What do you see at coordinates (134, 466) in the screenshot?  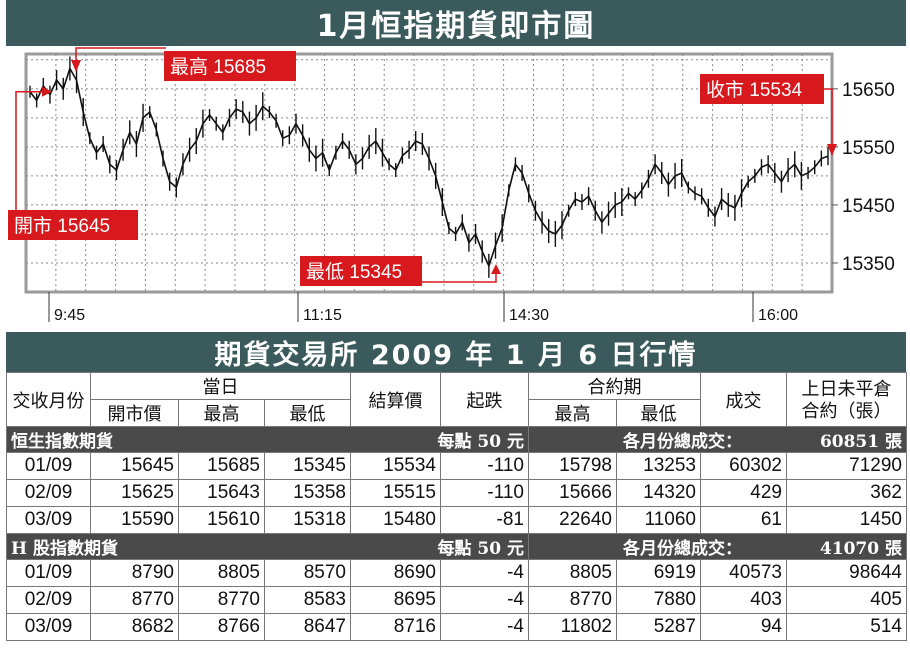 I see `row-cell: 15645` at bounding box center [134, 466].